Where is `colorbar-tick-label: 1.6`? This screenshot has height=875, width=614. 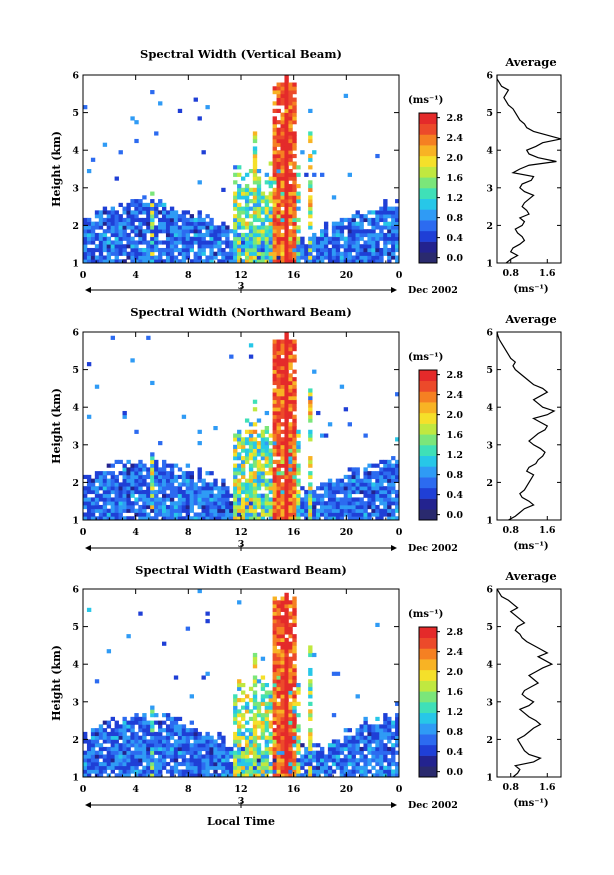
colorbar-tick-label: 1.6 is located at coordinates (454, 435).